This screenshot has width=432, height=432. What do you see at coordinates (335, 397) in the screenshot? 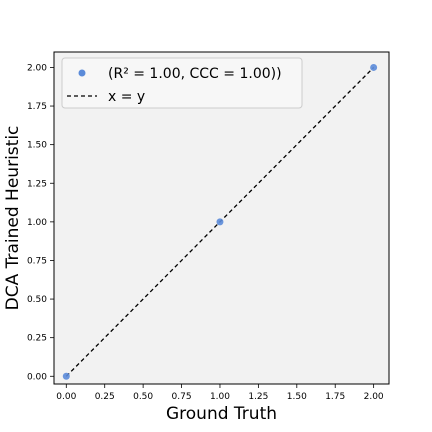
I see `x-tick-label: 1.75` at bounding box center [335, 397].